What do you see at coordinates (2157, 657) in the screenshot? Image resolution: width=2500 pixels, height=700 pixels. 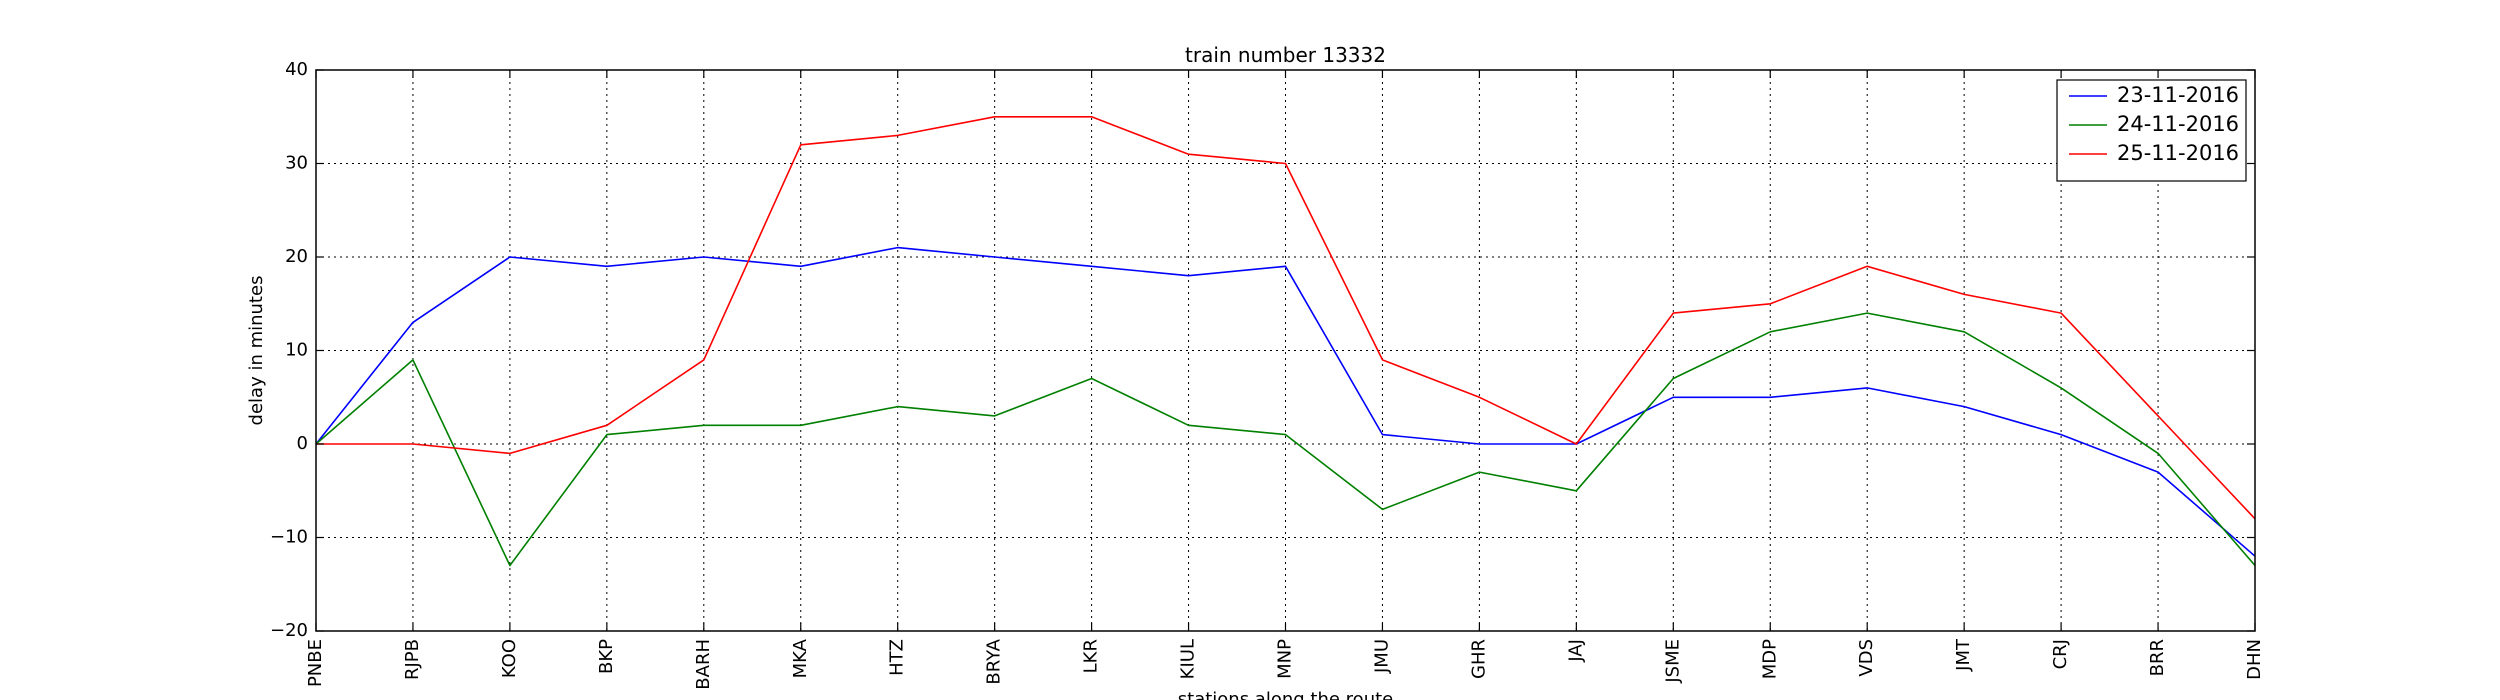 I see `x-tick-label: BRR` at bounding box center [2157, 657].